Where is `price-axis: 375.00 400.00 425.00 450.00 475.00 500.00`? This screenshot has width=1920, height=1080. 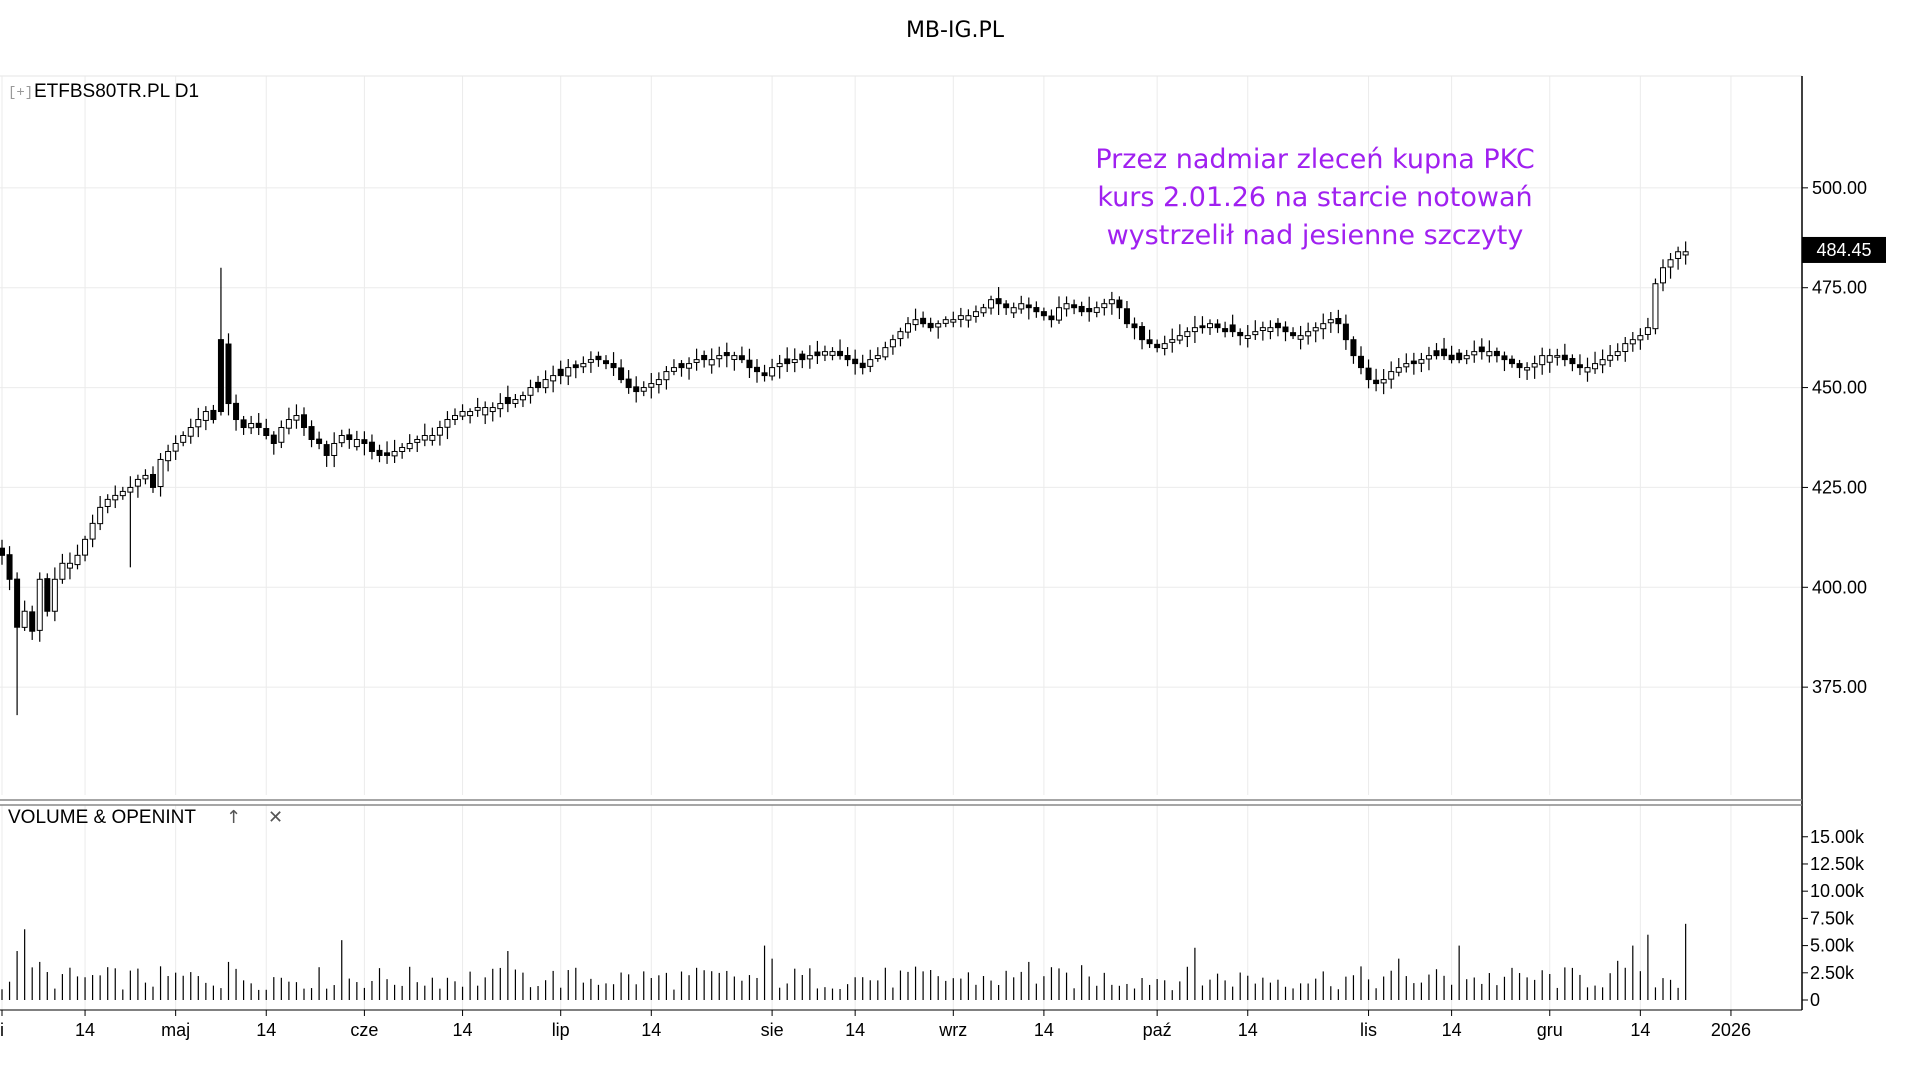
price-axis: 375.00 400.00 425.00 450.00 475.00 500.00 is located at coordinates (1834, 437).